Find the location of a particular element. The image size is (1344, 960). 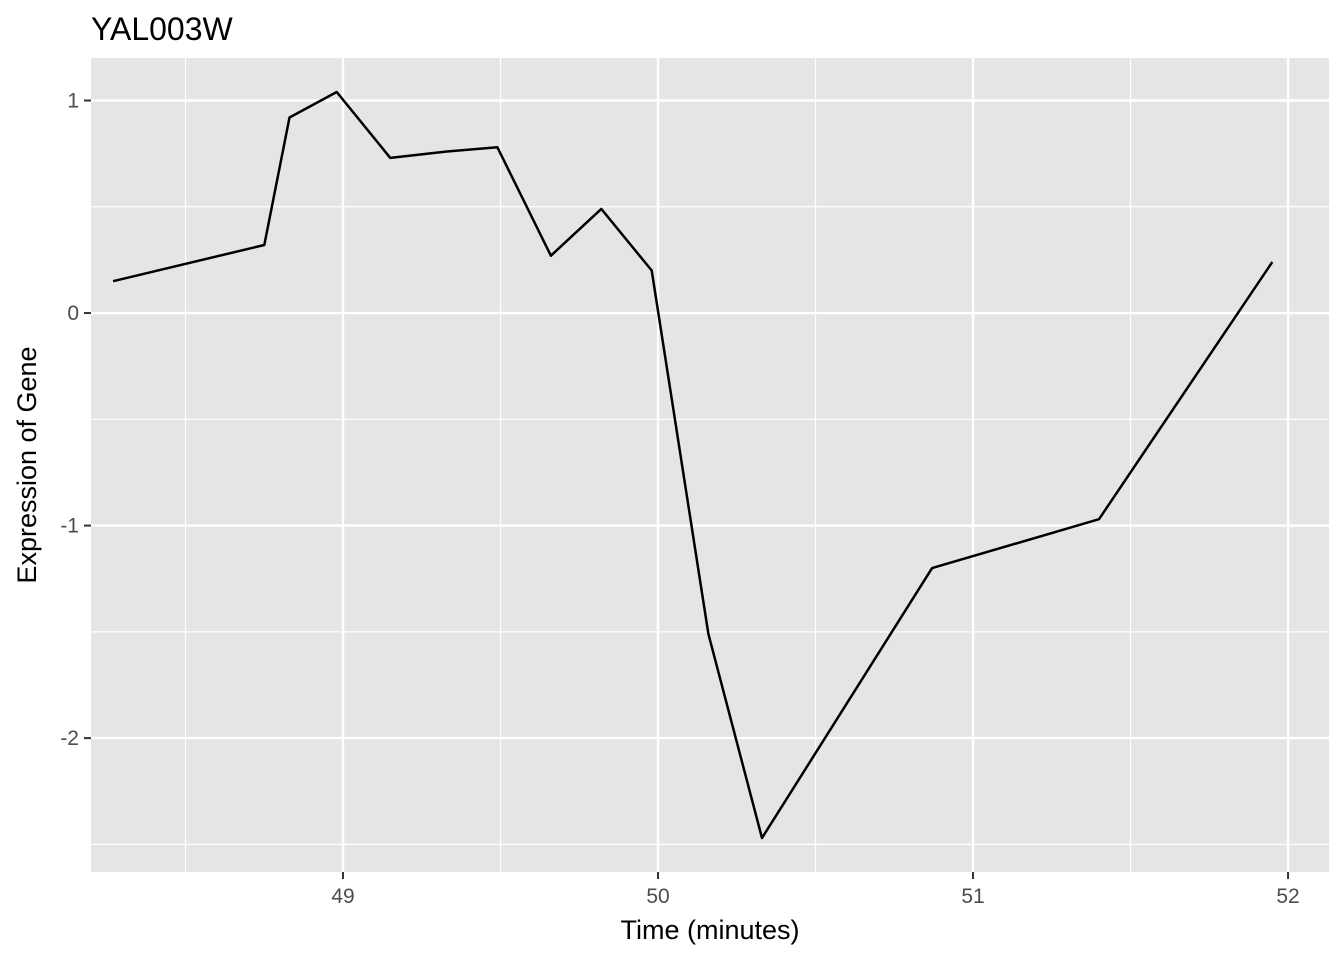

x-tick-label: 49 is located at coordinates (342, 896).